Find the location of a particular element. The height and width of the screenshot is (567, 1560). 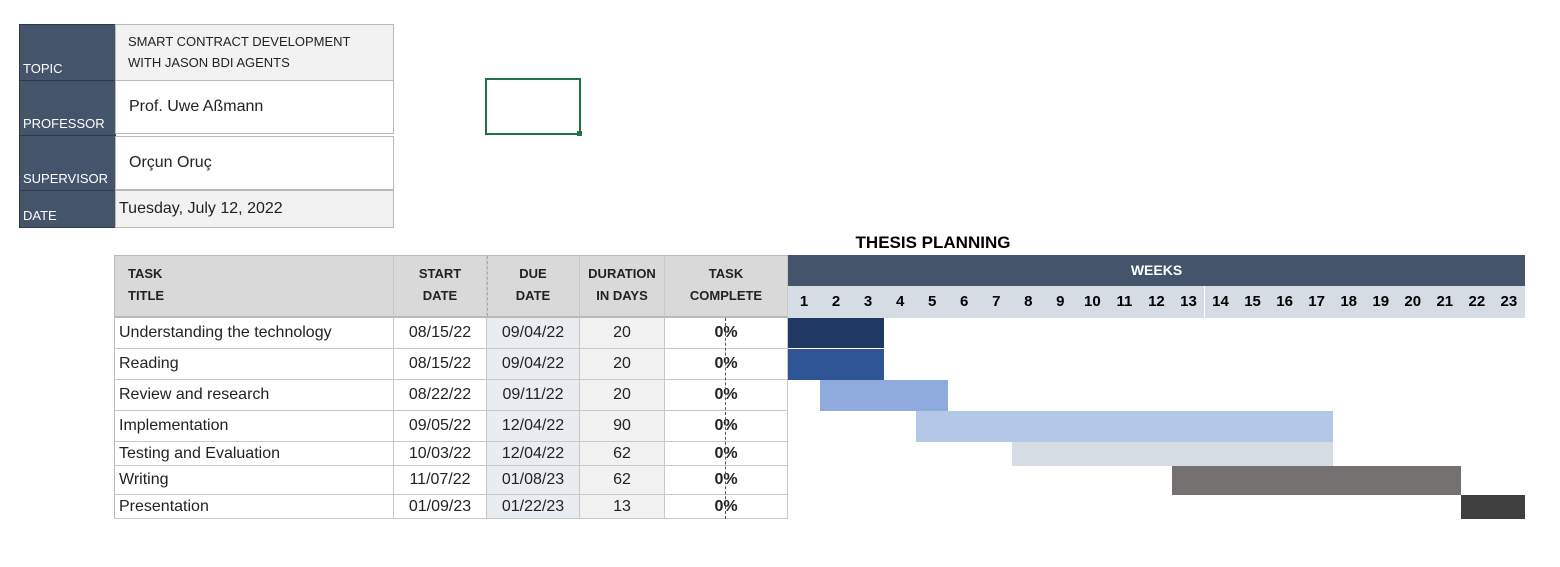

week-number-5: 5 is located at coordinates (933, 302).